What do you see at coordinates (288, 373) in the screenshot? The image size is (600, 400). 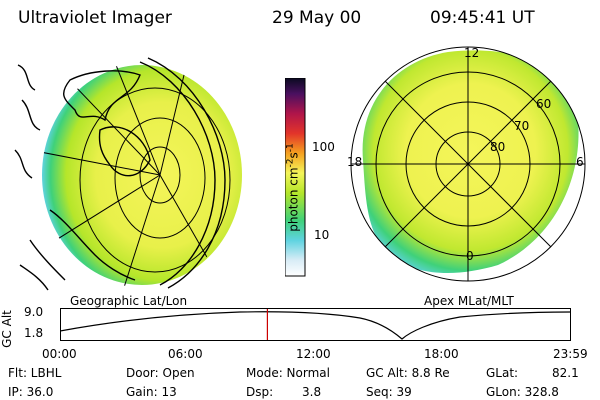 I see `info-mode: Mode: Normal` at bounding box center [288, 373].